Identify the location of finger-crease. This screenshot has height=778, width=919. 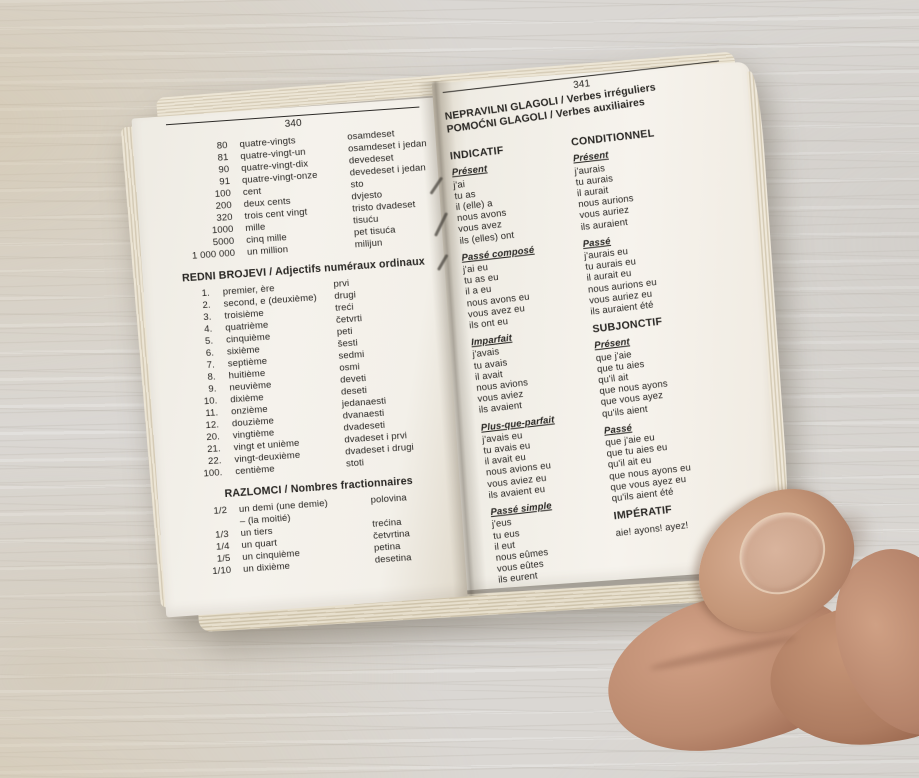
(723, 653).